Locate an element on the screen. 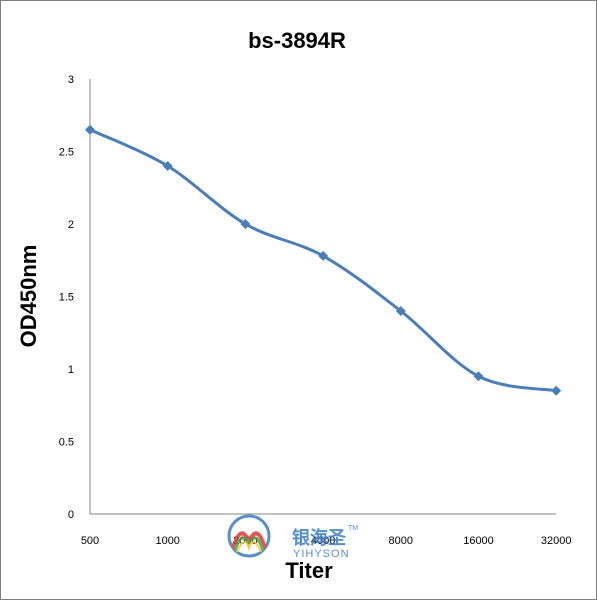 The image size is (597, 600). brand-name-cn: 银海圣 is located at coordinates (319, 538).